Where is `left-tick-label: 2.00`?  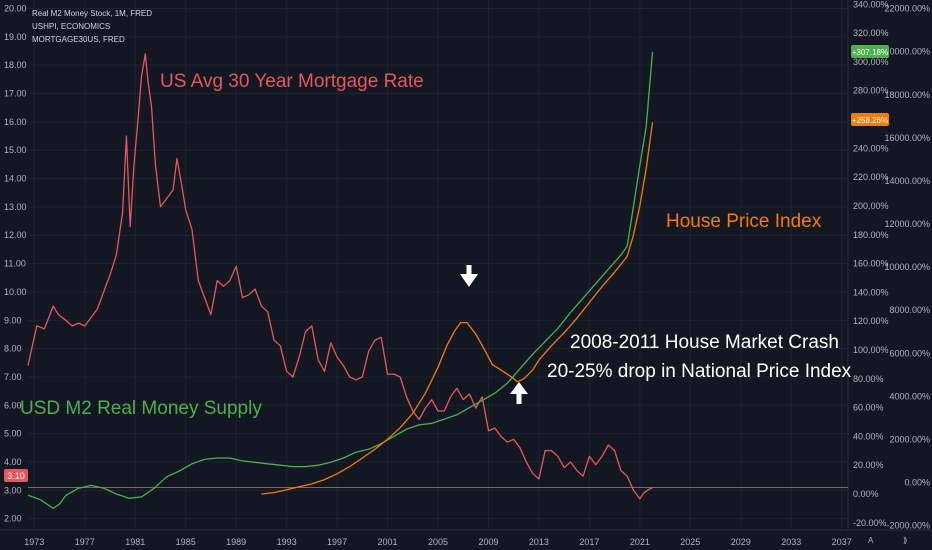
left-tick-label: 2.00 is located at coordinates (13, 519).